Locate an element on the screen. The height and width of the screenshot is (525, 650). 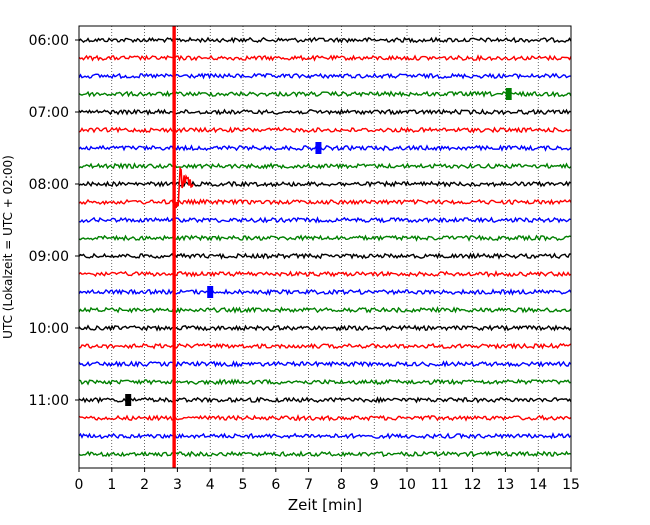
y-tick-label: 08:00 is located at coordinates (49, 185).